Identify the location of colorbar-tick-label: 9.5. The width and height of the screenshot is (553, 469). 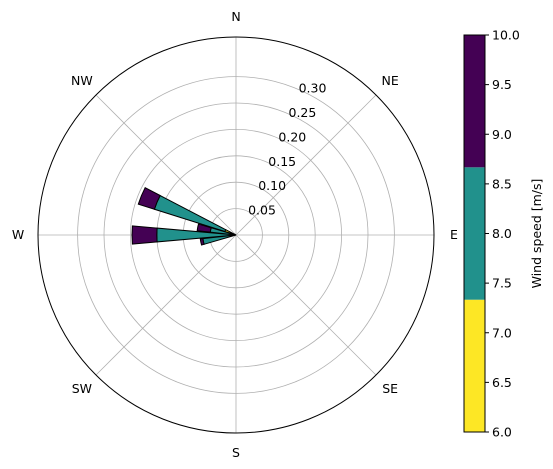
(502, 84).